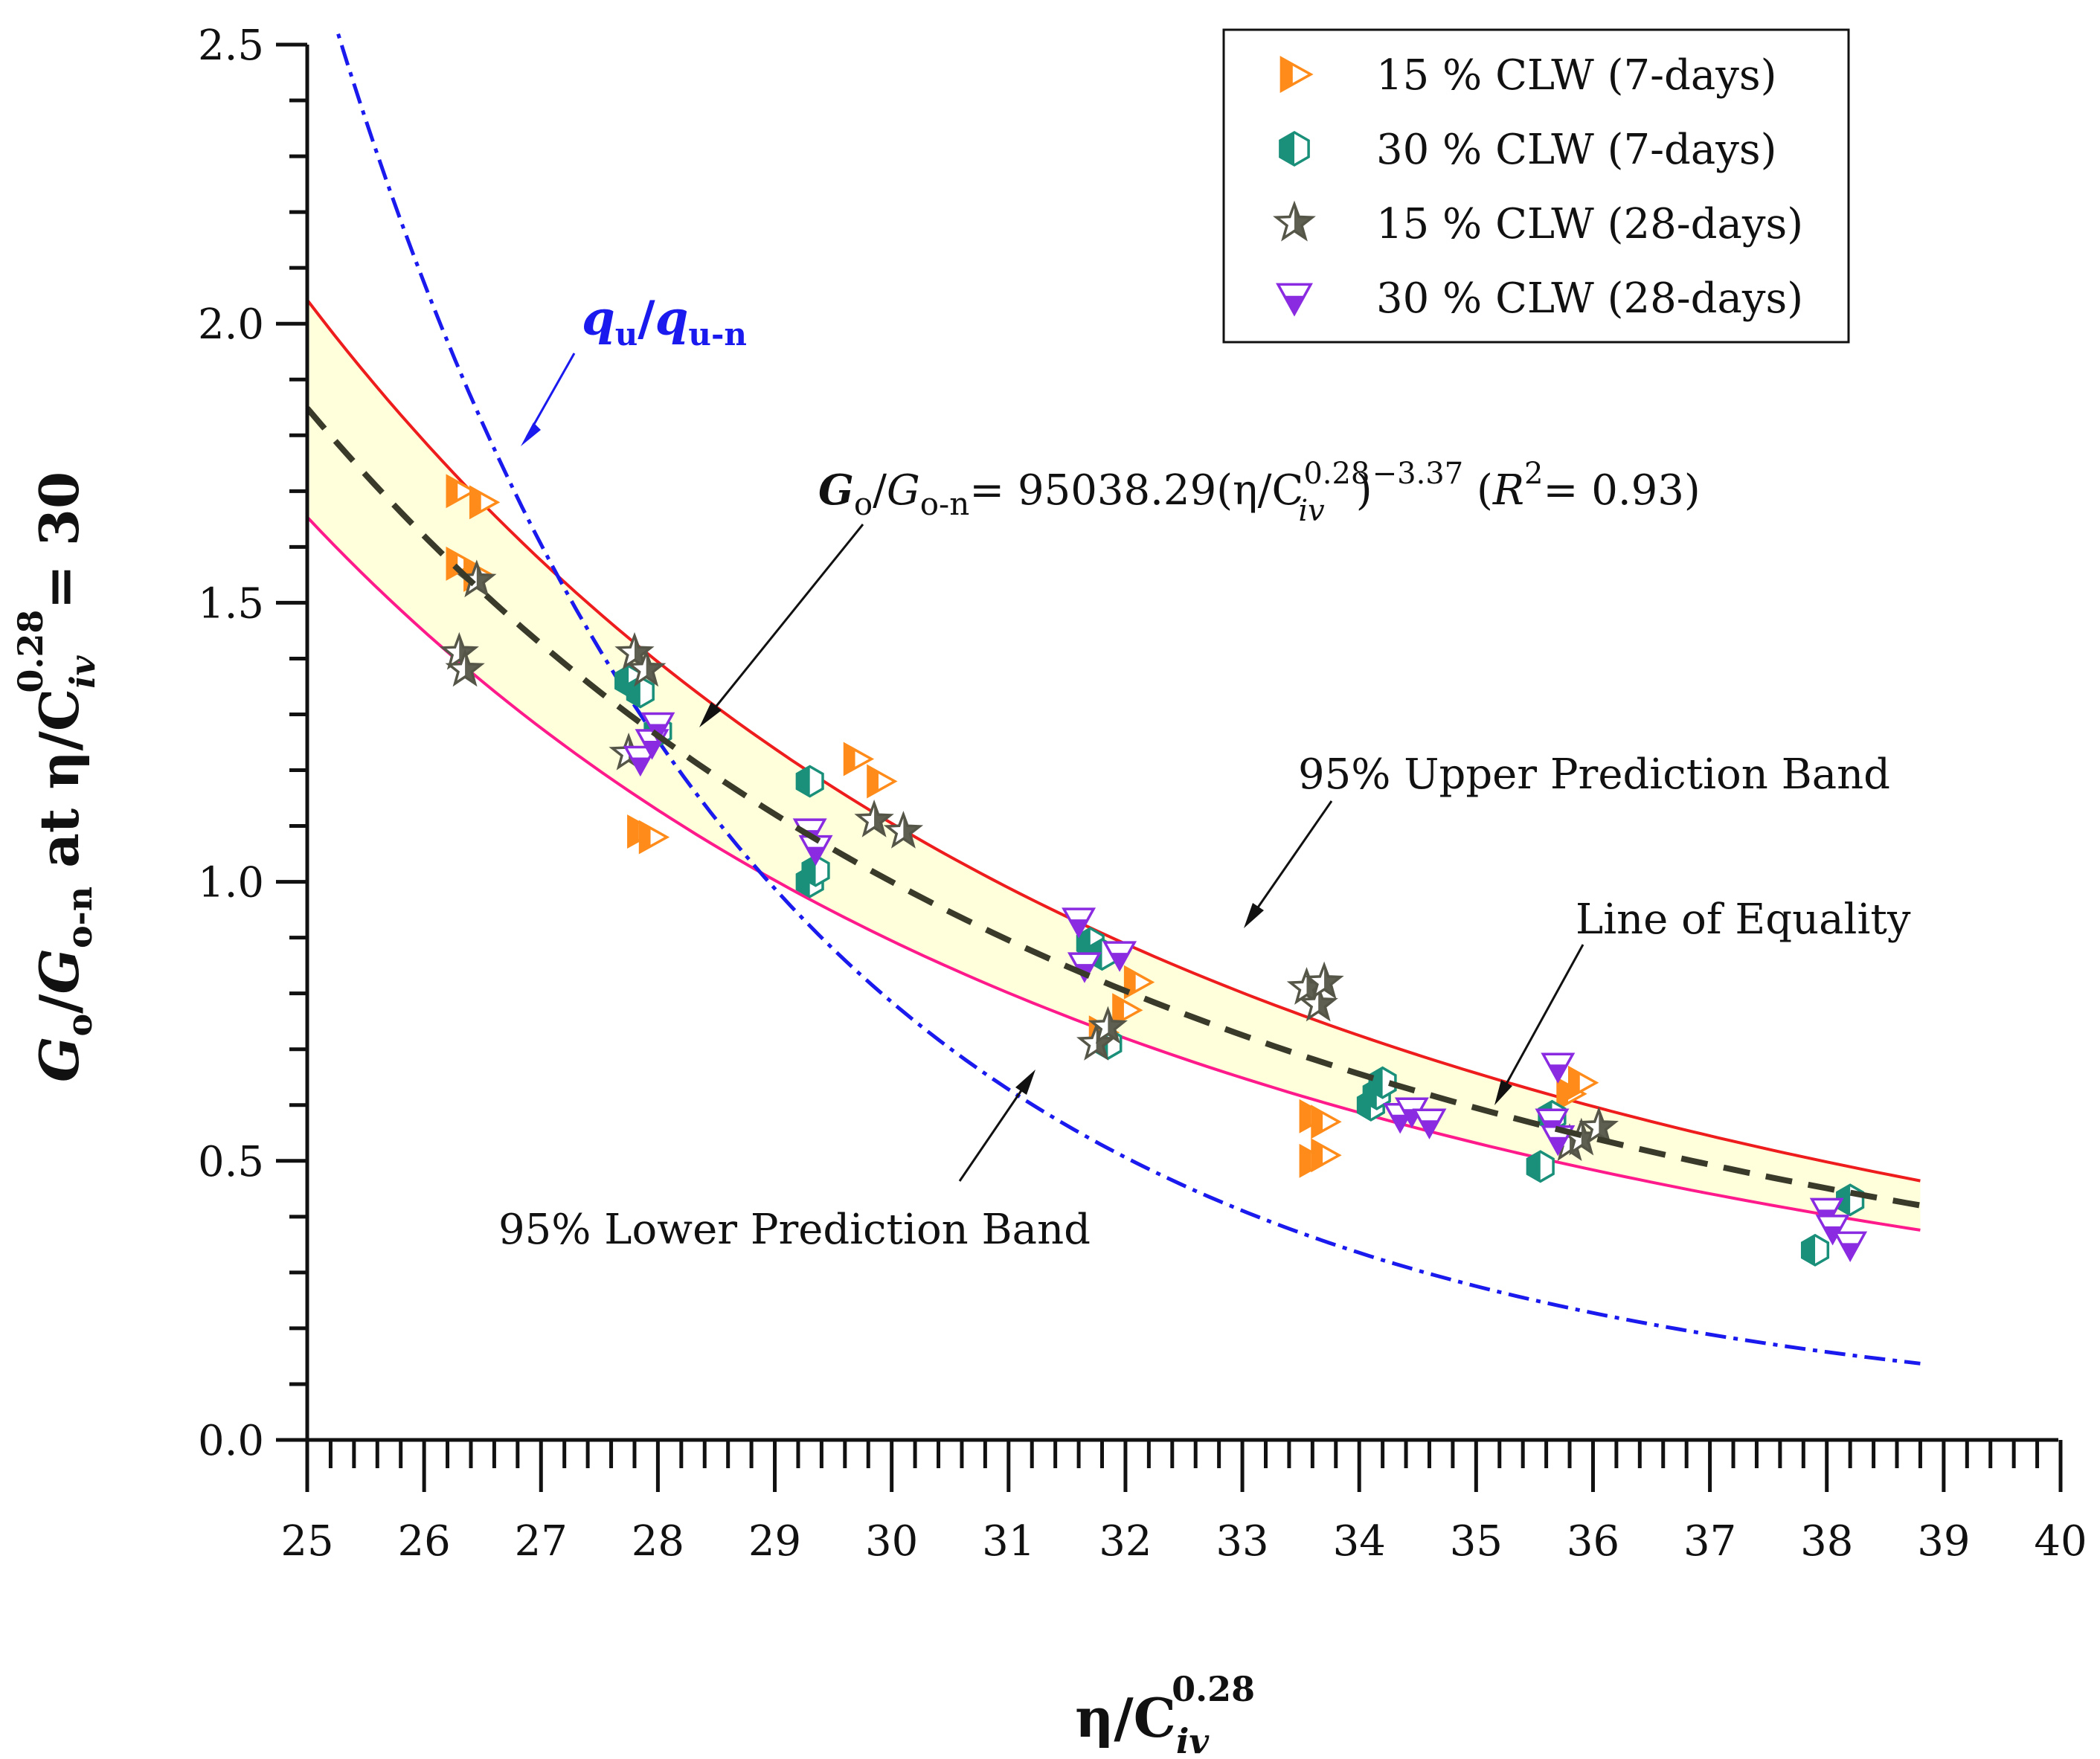  I want to click on x-tick-label: 28, so click(658, 1541).